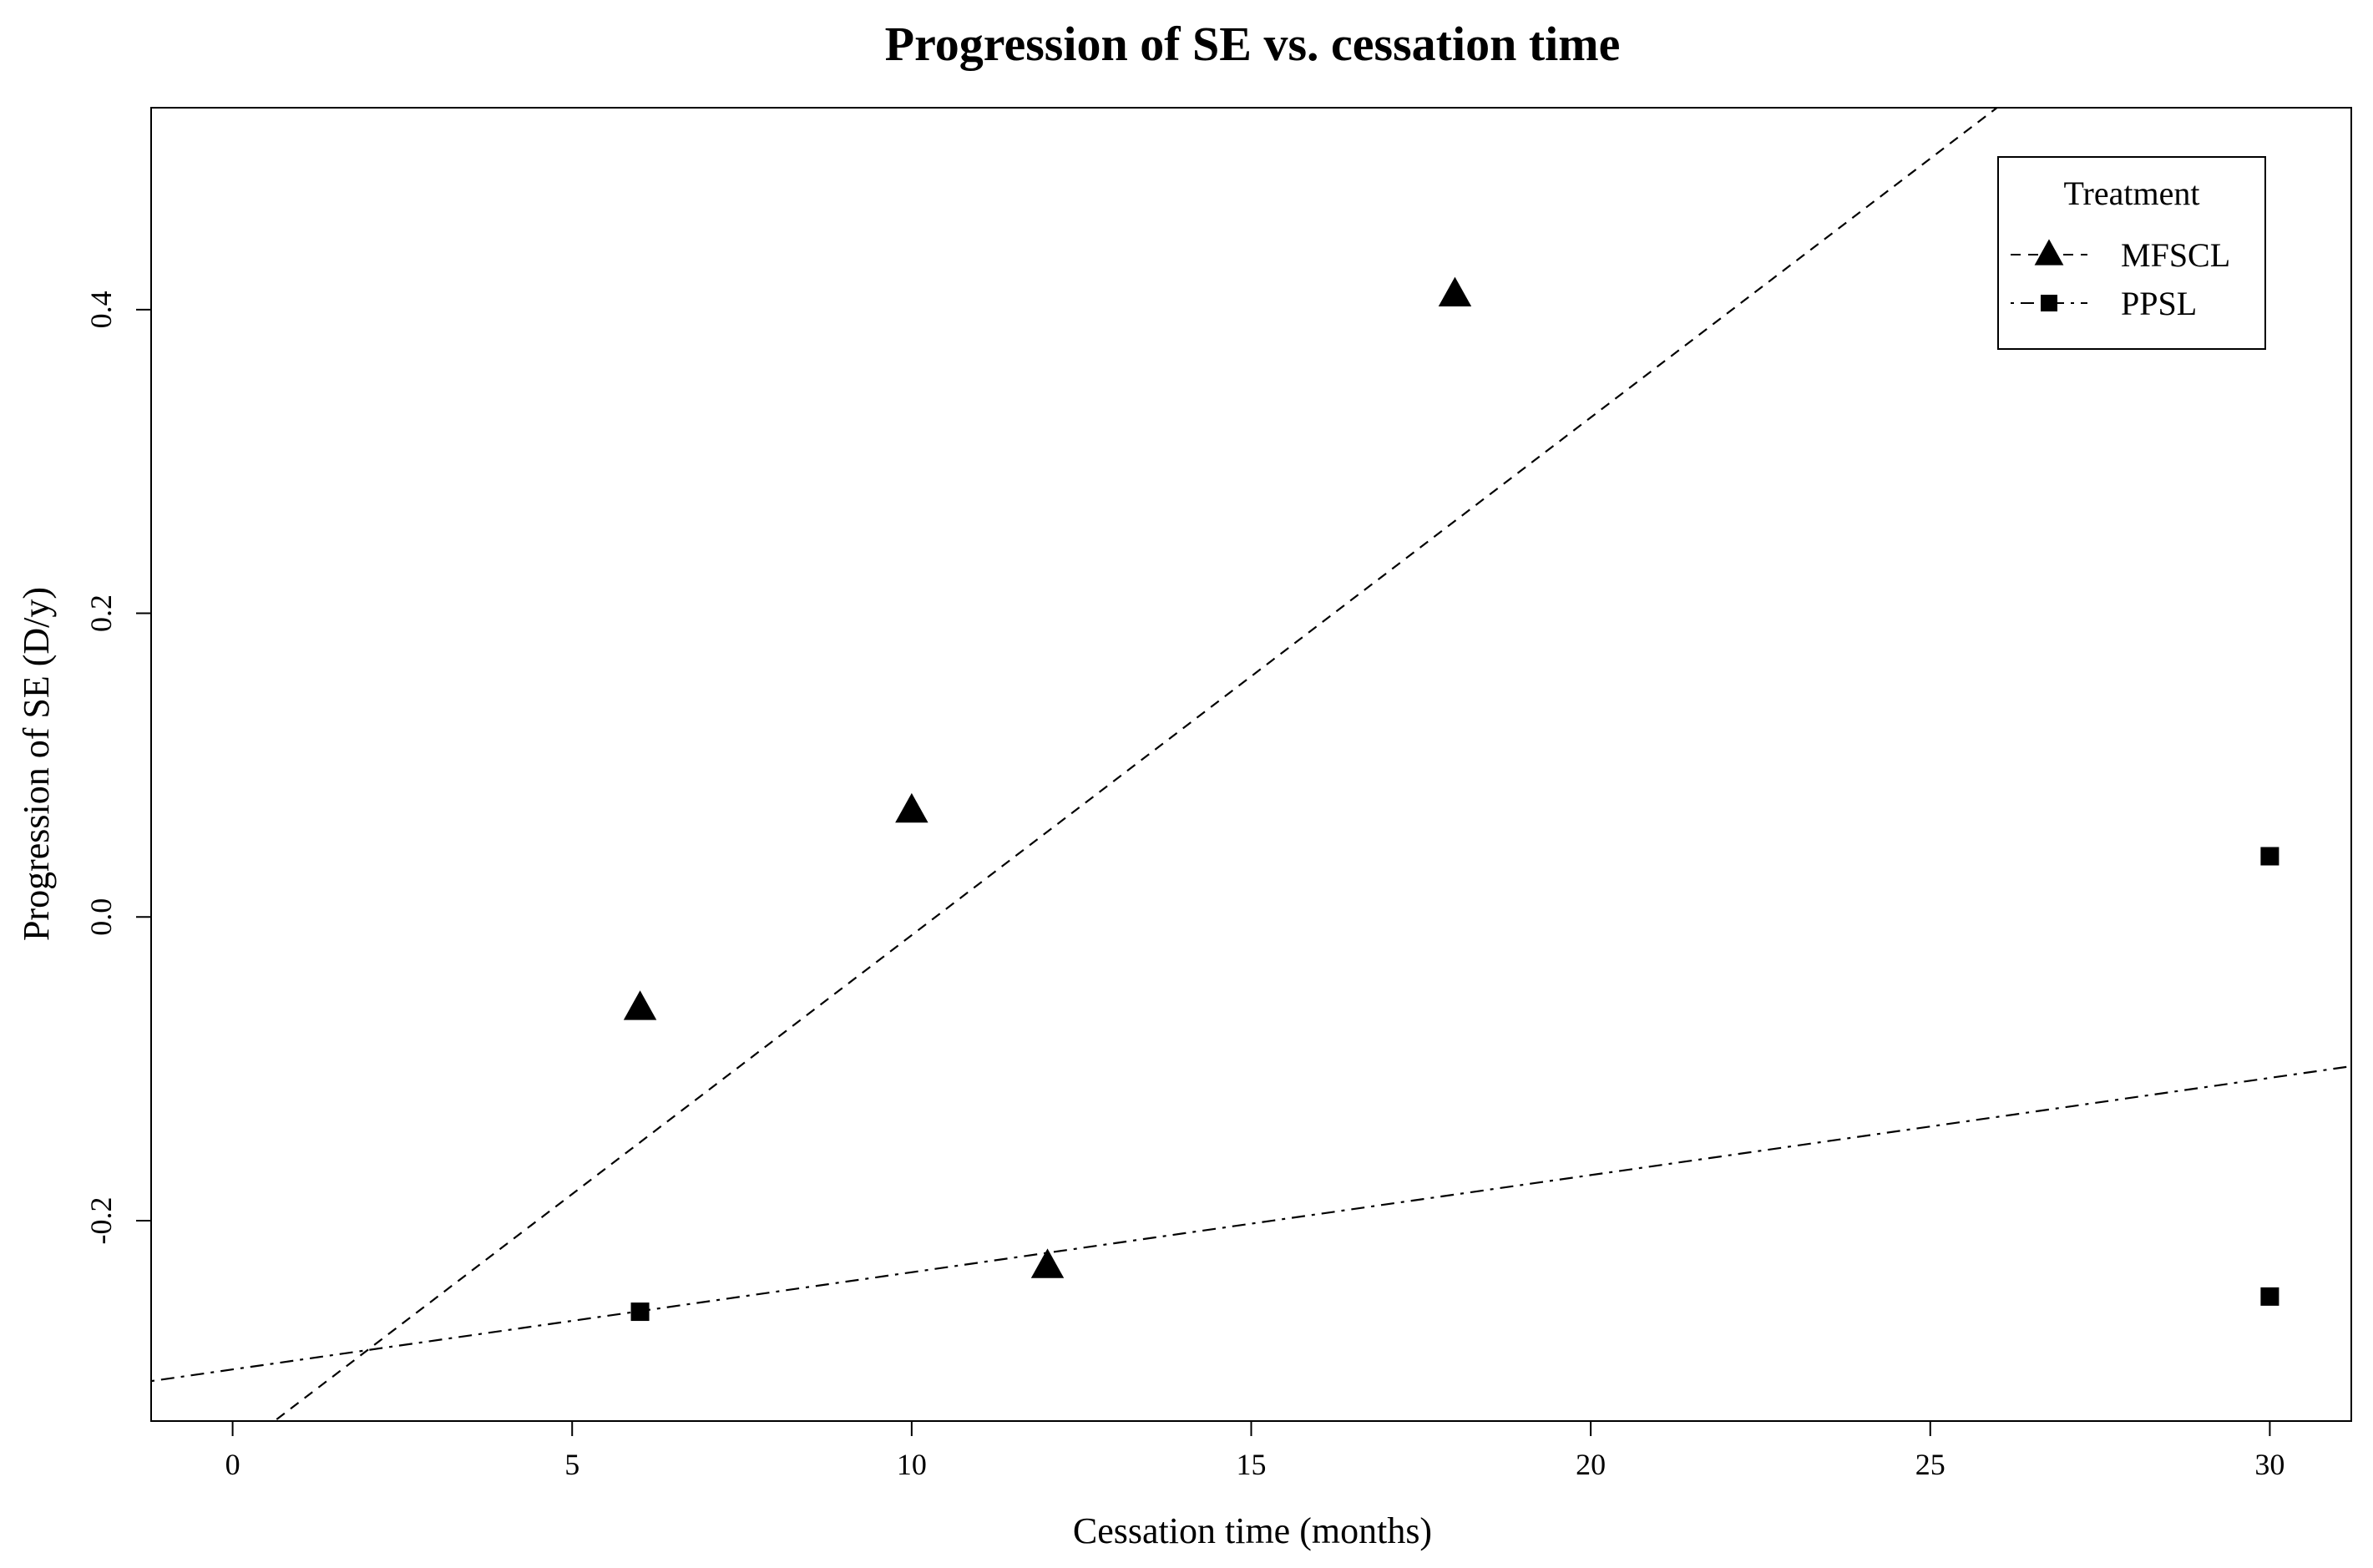 The height and width of the screenshot is (1568, 2373). Describe the element at coordinates (2175, 255) in the screenshot. I see `legend-label-mfscl: MFSCL` at that location.